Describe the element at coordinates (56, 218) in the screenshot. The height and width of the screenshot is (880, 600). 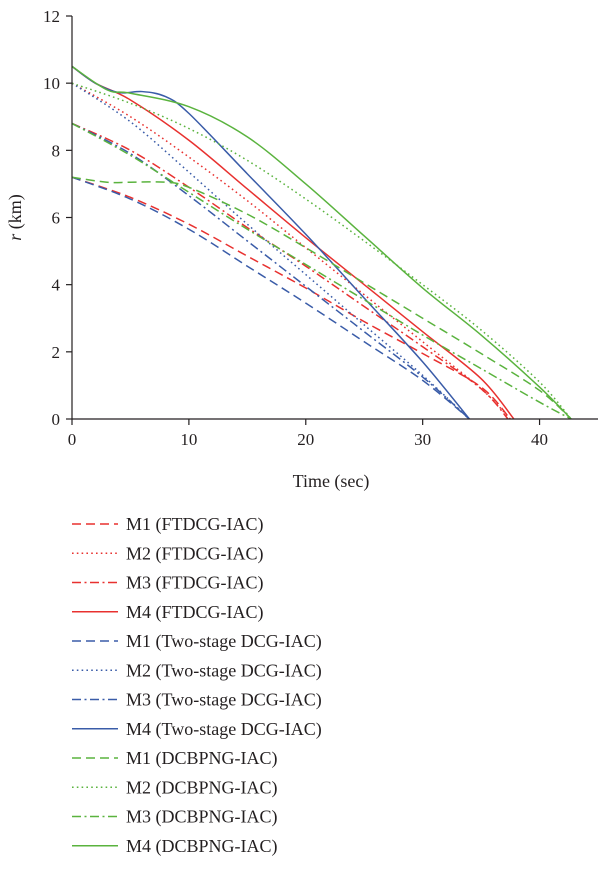
I see `y-tick-label: 6` at that location.